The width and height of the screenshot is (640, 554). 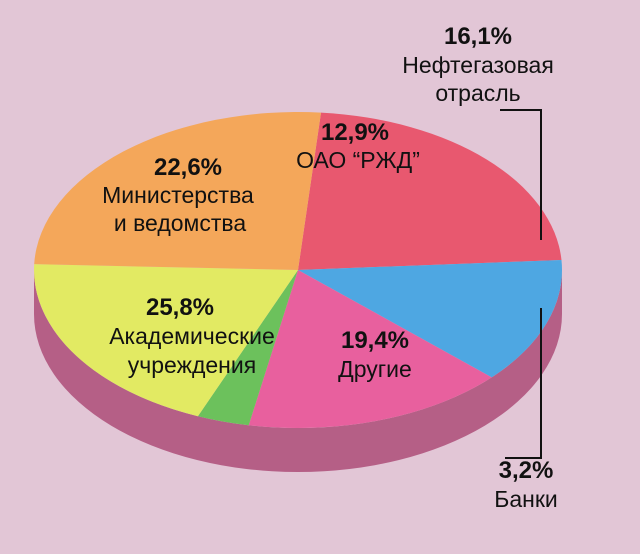 I want to click on leader-line-oil-gas, so click(x=521, y=174).